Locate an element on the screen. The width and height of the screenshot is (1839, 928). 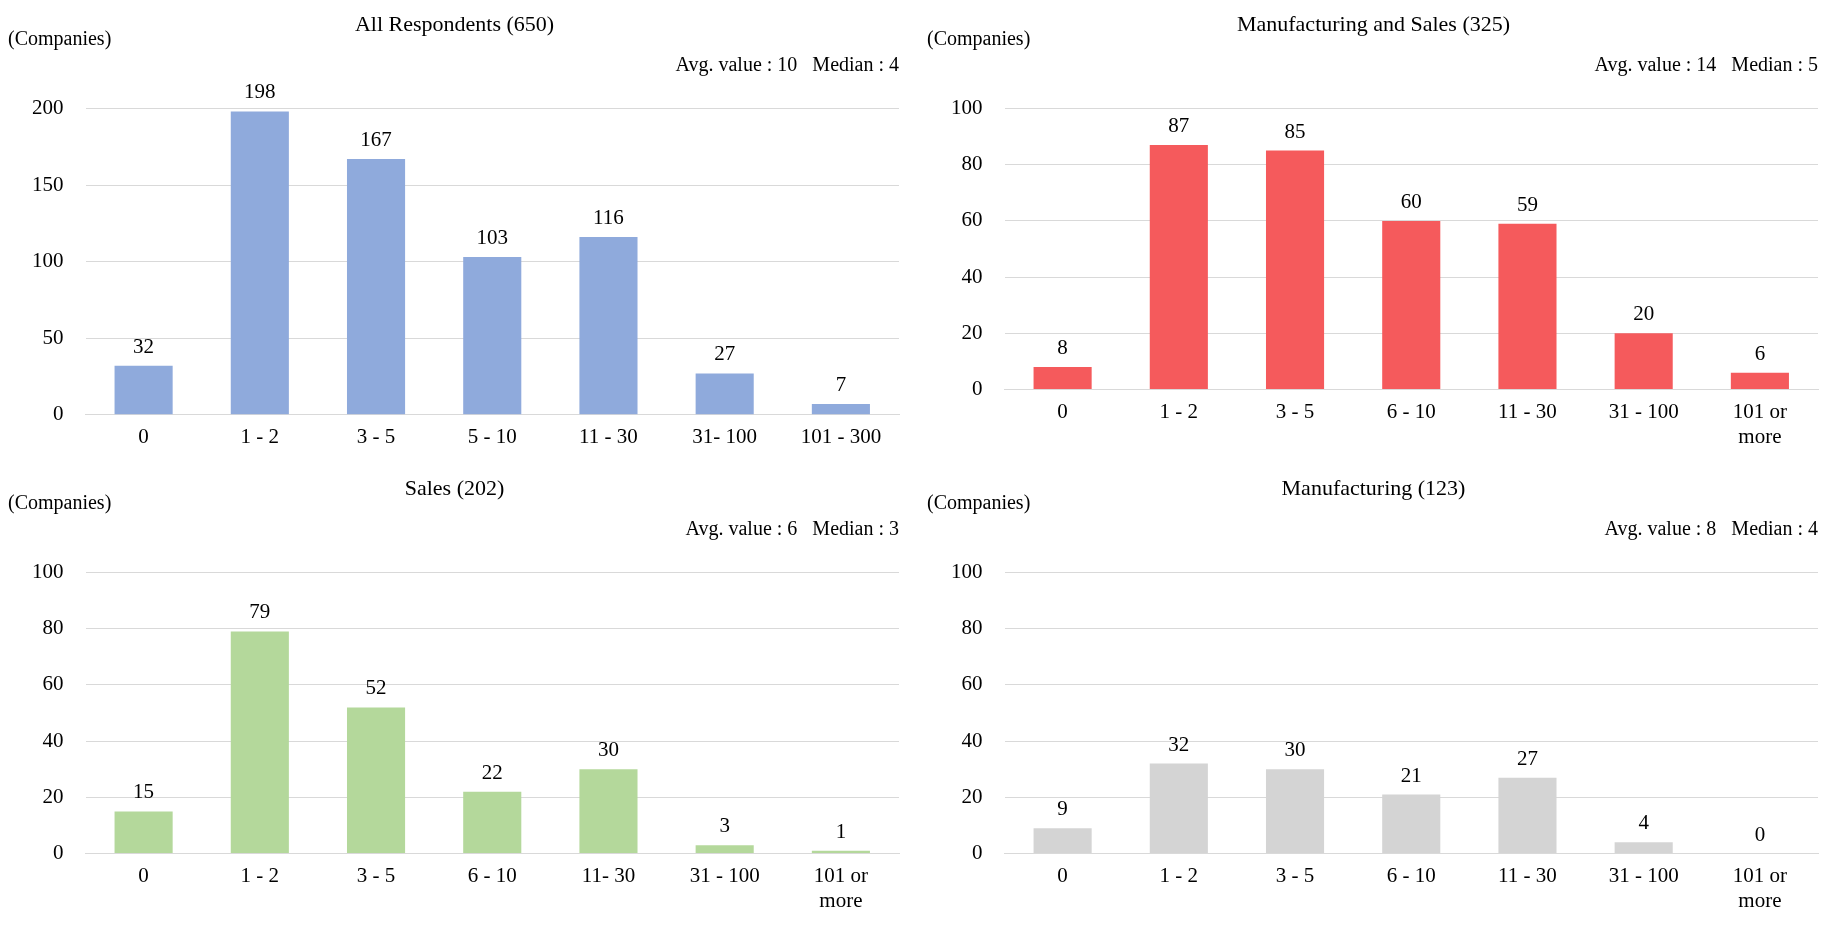
chart-title: Manufacturing (123) is located at coordinates (1373, 487).